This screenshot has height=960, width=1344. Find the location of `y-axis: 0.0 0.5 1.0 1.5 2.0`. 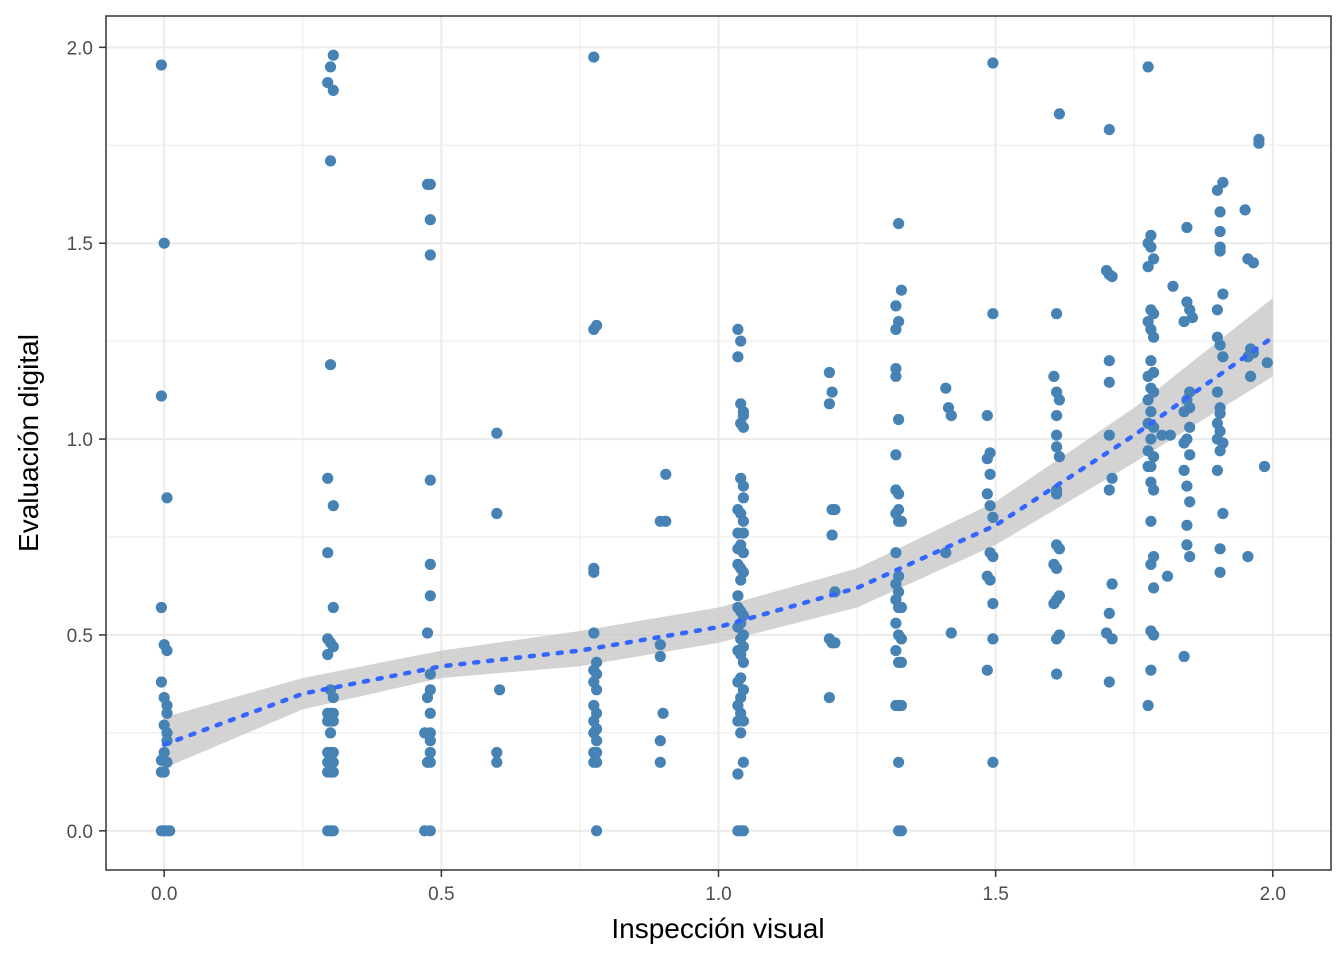

y-axis: 0.0 0.5 1.0 1.5 2.0 is located at coordinates (86, 440).